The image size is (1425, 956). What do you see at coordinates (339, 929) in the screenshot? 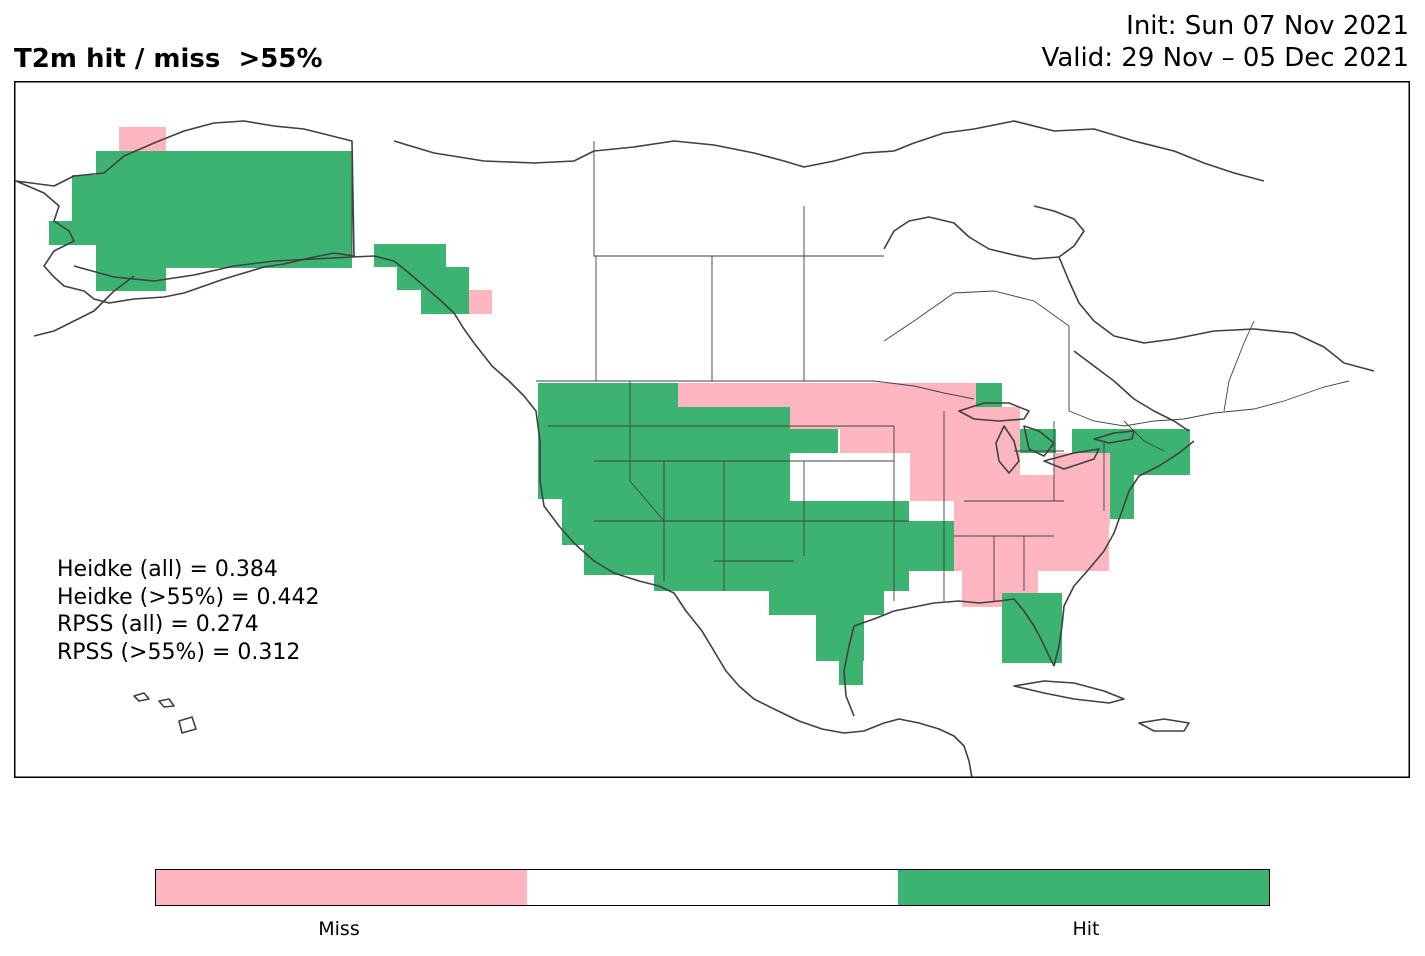
I see `colorbar-label-miss: Miss` at bounding box center [339, 929].